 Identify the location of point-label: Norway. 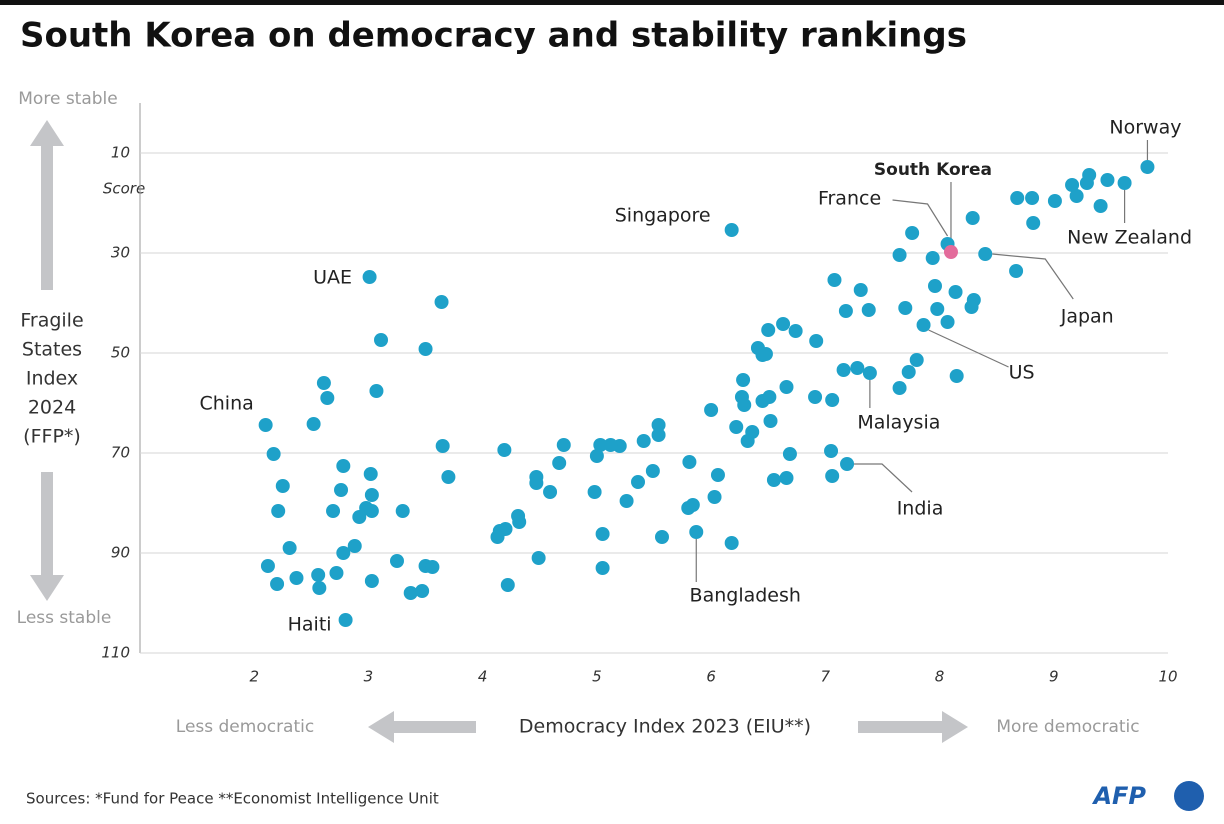
(1145, 128).